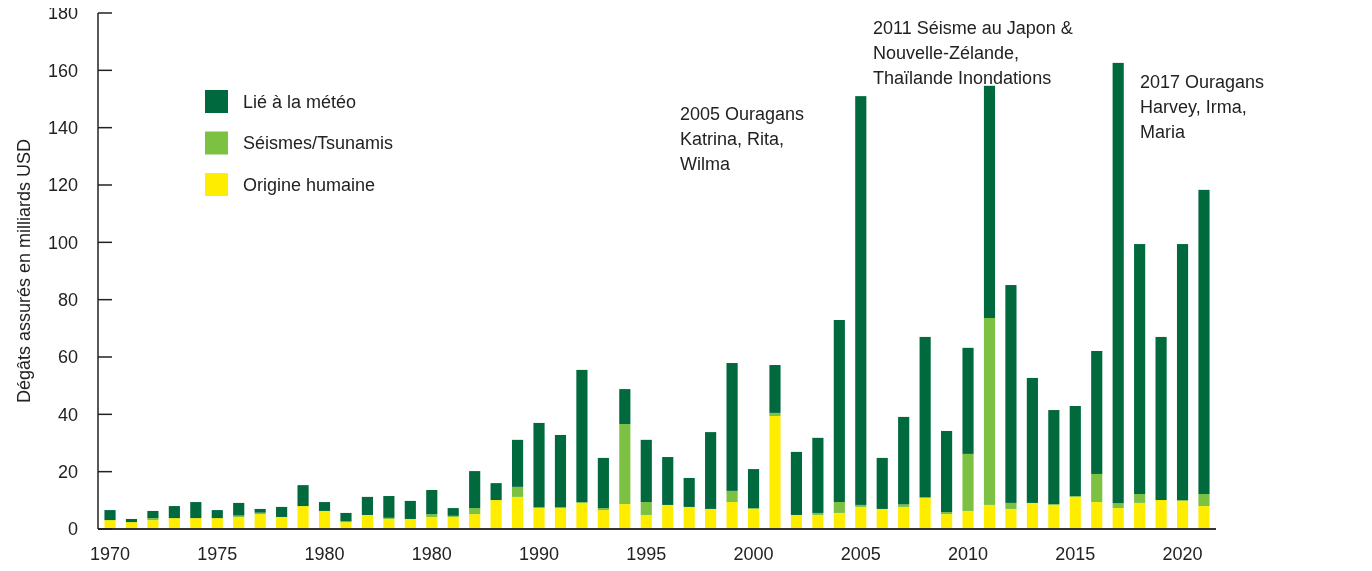 The image size is (1372, 571). What do you see at coordinates (318, 143) in the screenshot?
I see `legend-label: Séismes/Tsunamis` at bounding box center [318, 143].